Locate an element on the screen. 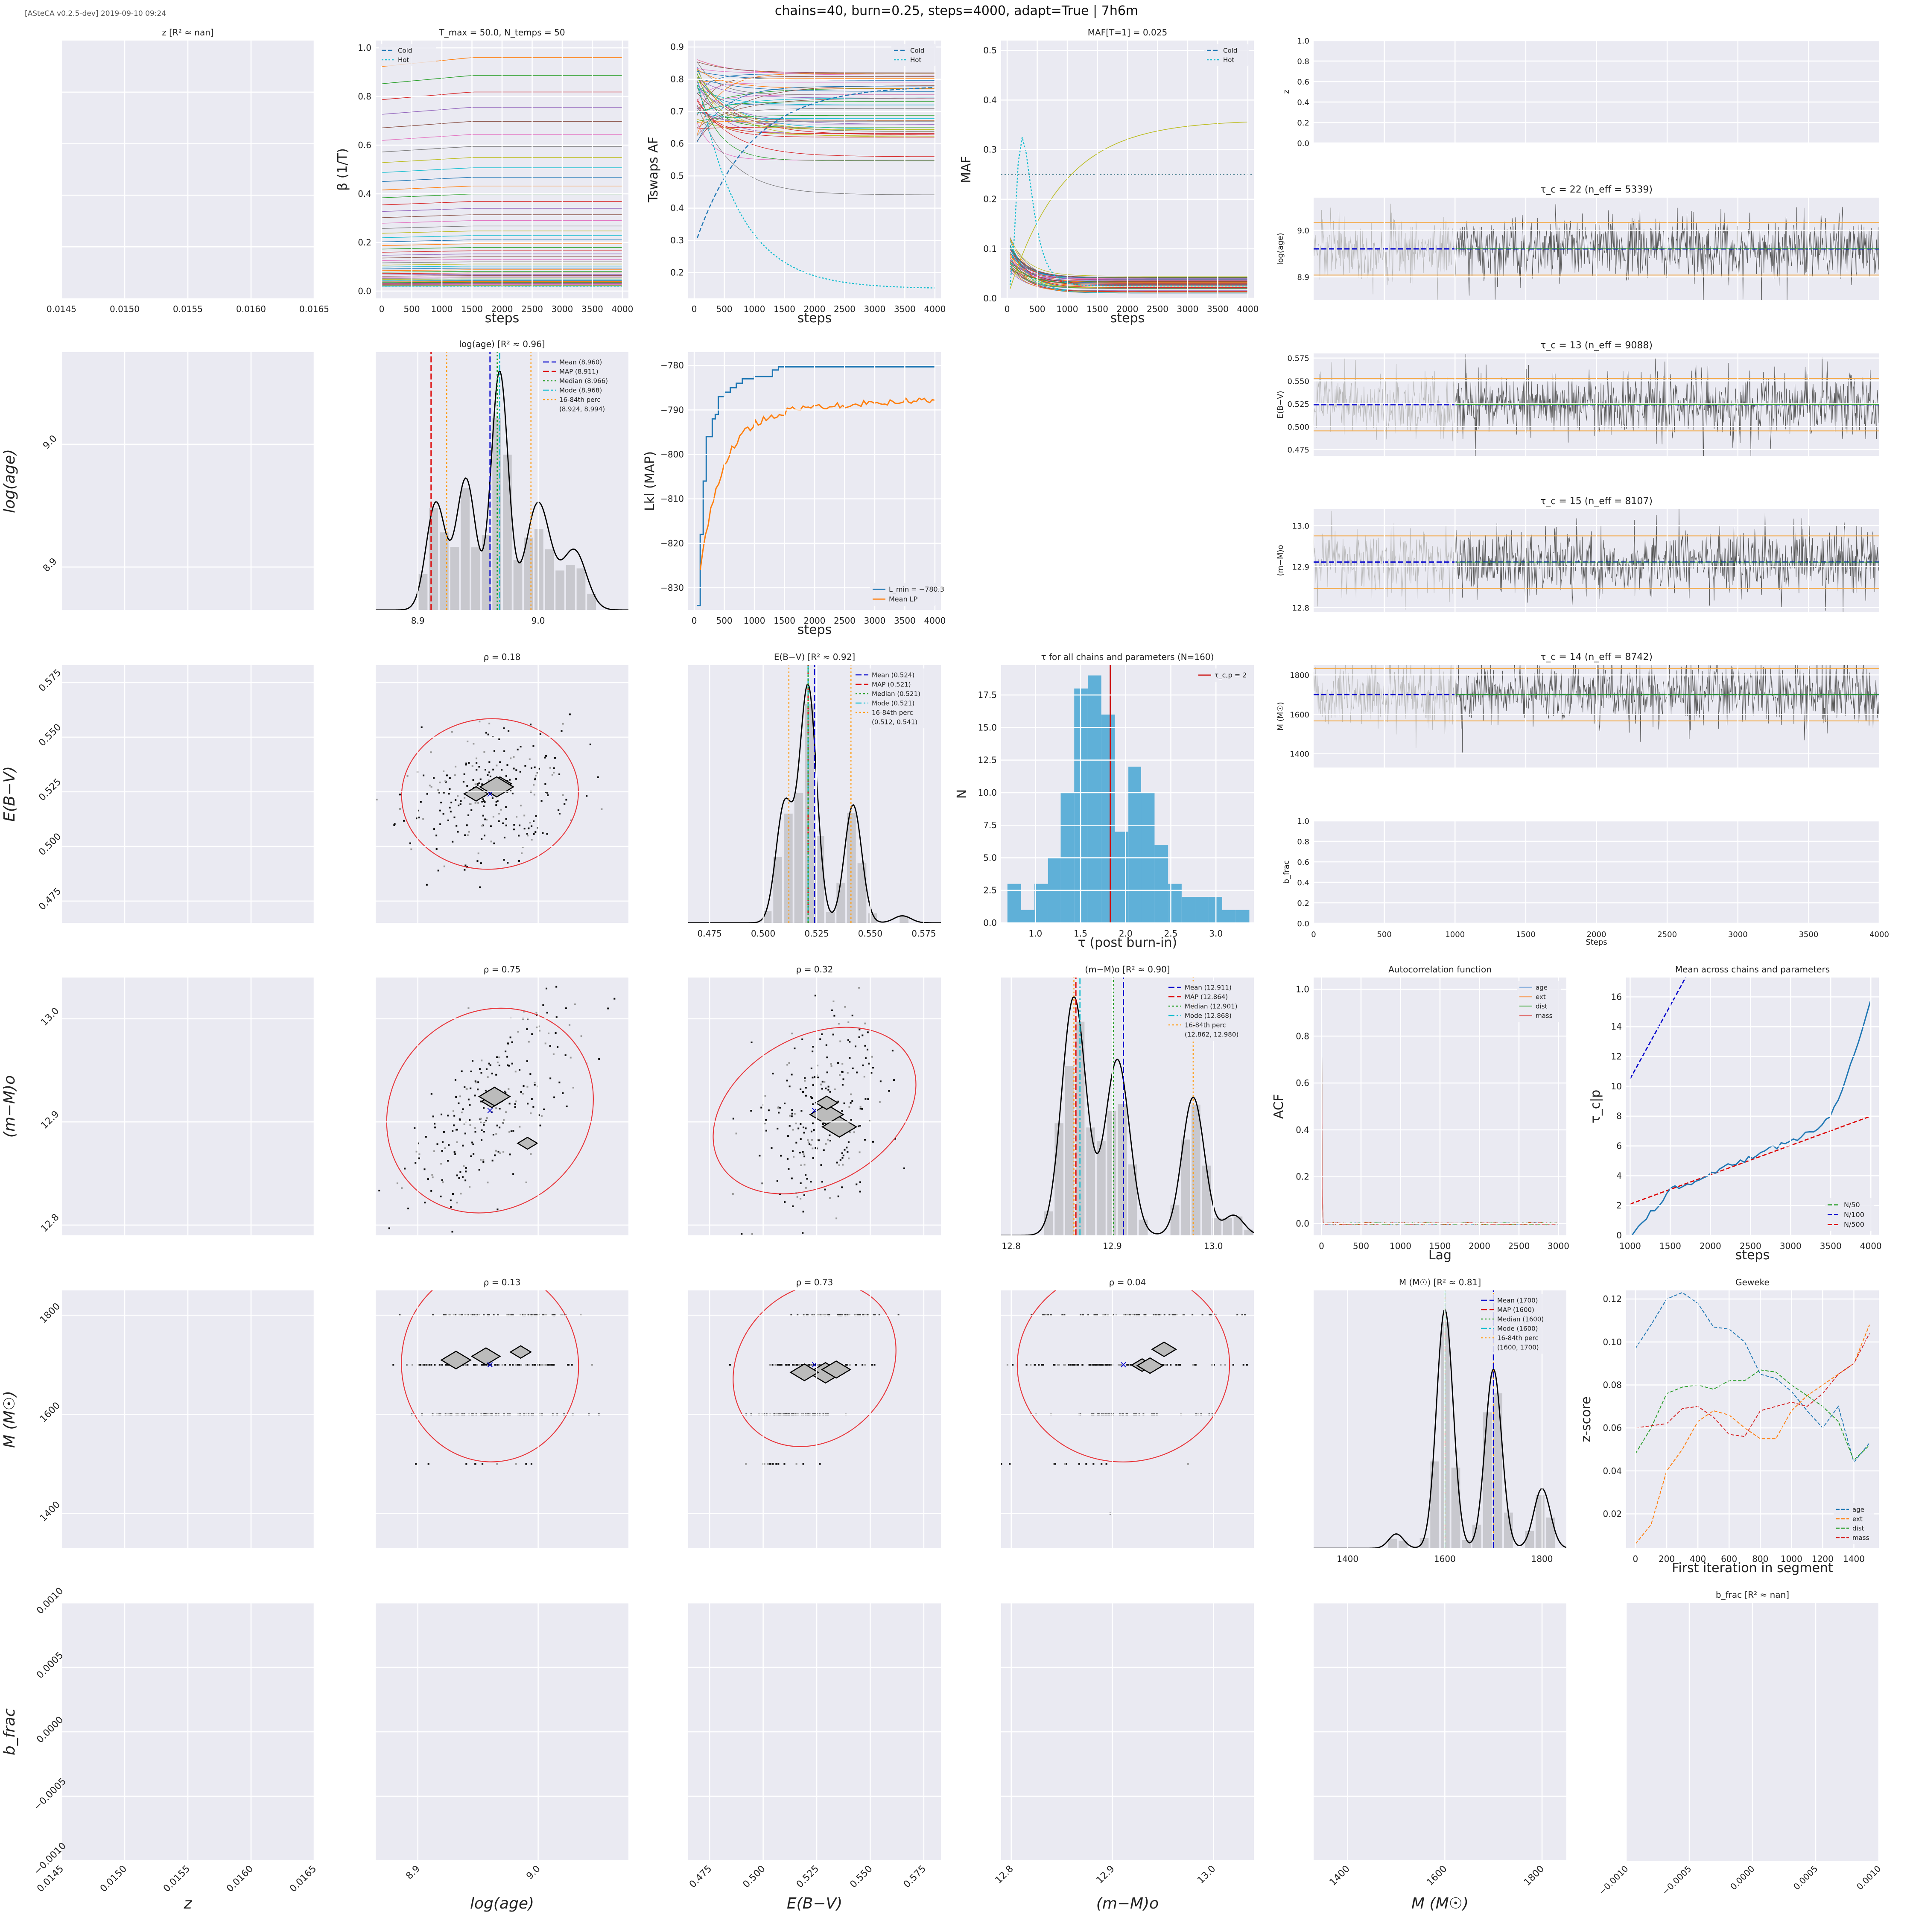  y-tick-label: 0.8 is located at coordinates (677, 79).